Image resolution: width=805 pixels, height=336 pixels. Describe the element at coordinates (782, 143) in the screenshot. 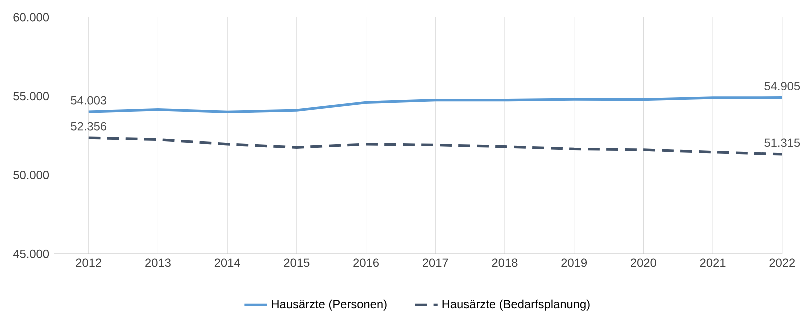

I see `data-label: 51.315` at that location.